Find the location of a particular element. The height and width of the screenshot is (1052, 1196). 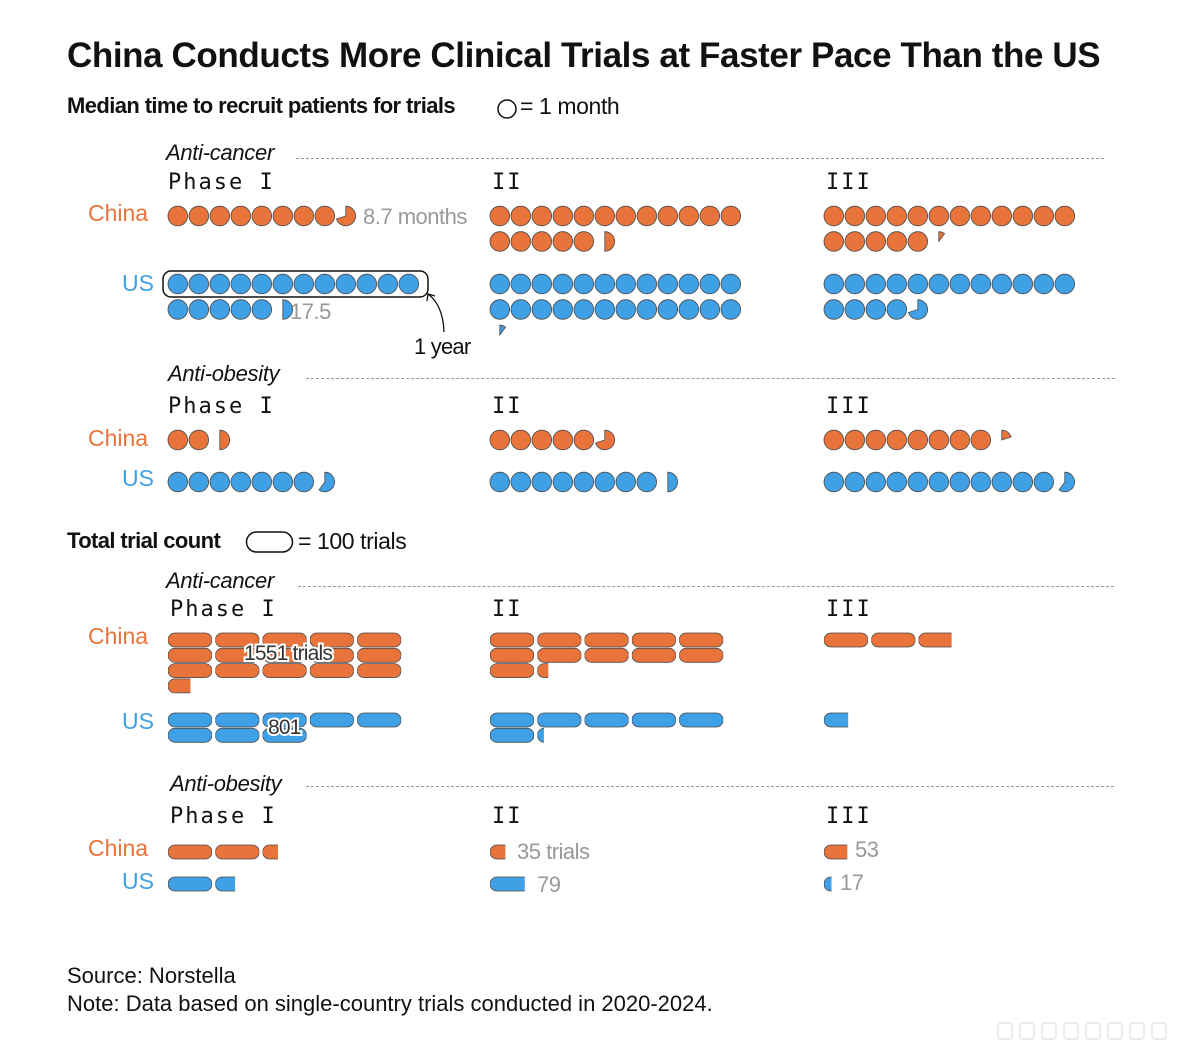

count-legend-label: = 100 trials is located at coordinates (352, 541).